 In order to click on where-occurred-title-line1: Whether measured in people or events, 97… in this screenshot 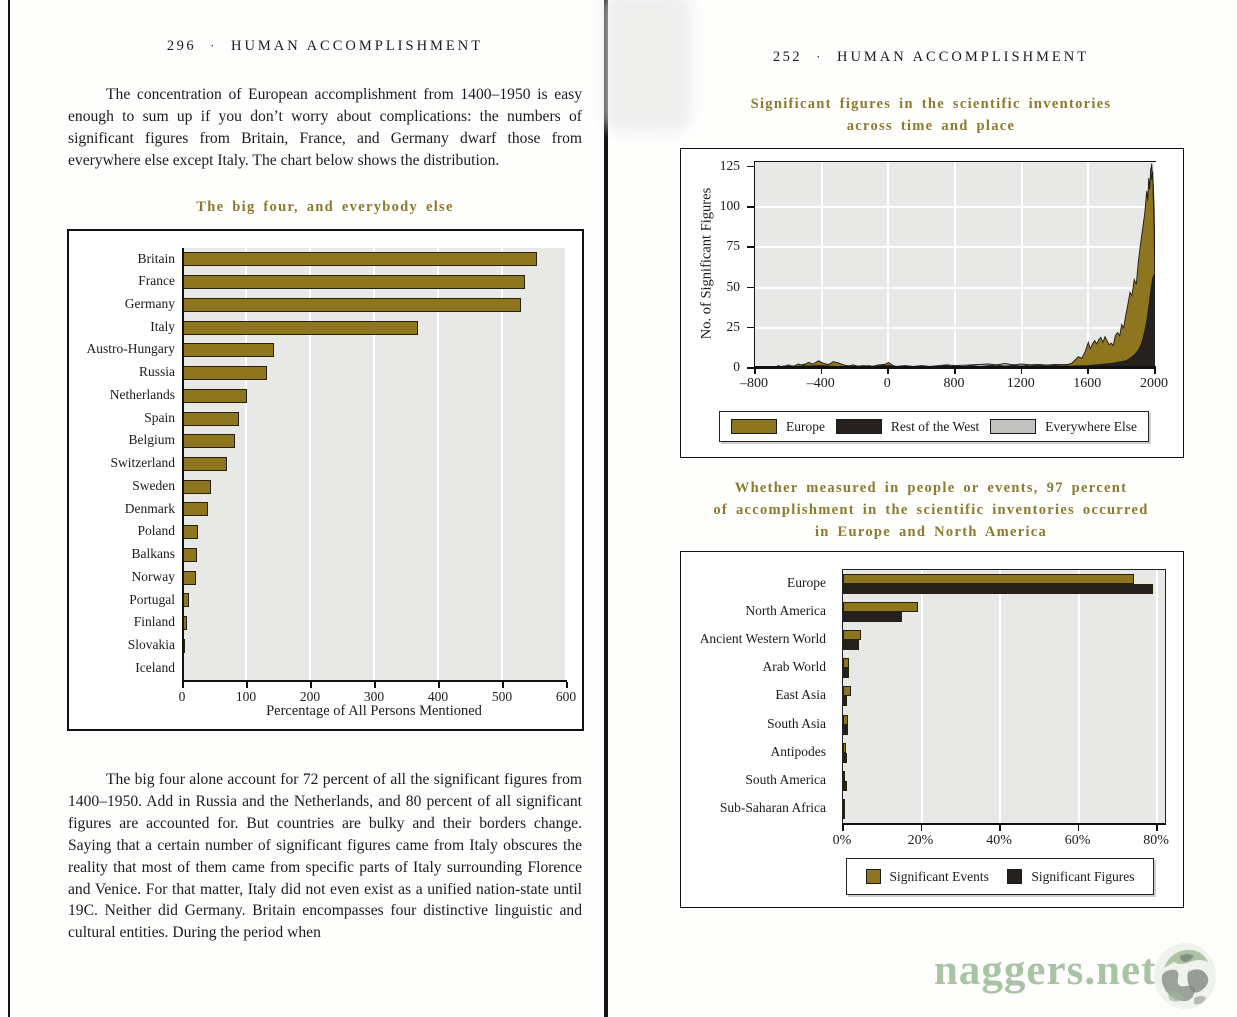, I will do `click(931, 488)`.